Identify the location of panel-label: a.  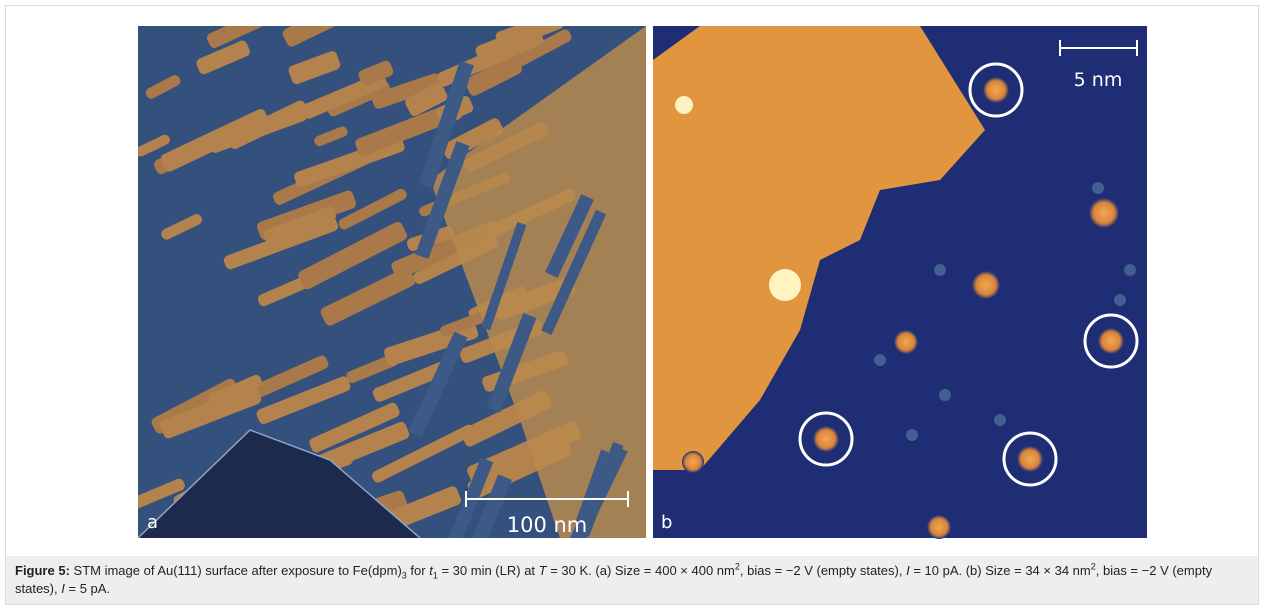
(152, 522).